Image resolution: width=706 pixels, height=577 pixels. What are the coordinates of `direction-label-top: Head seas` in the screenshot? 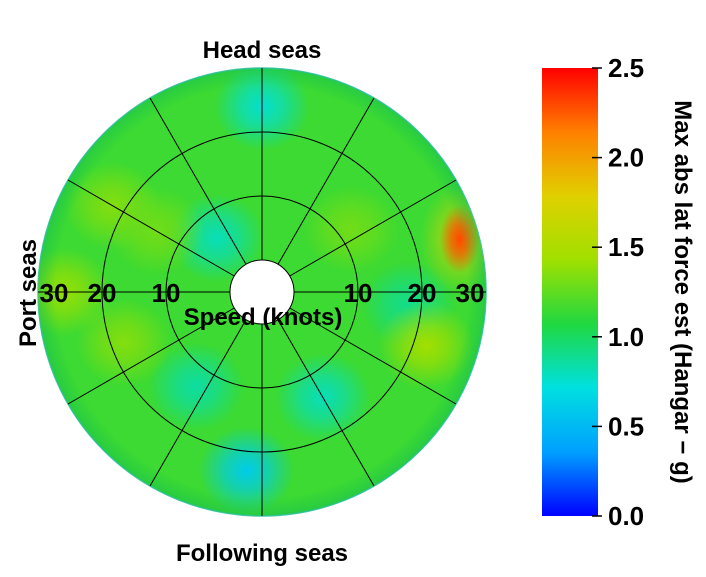 It's located at (262, 50).